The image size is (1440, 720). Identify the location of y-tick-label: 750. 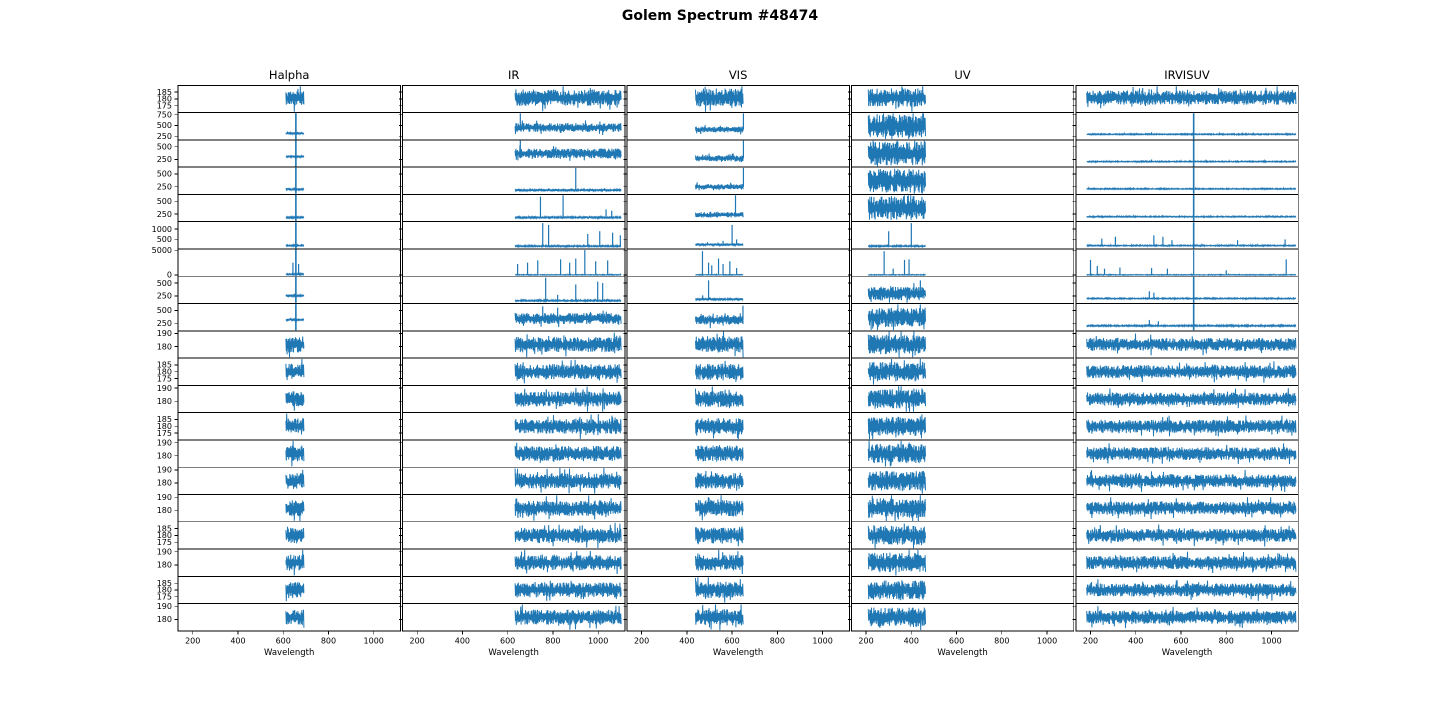
(164, 114).